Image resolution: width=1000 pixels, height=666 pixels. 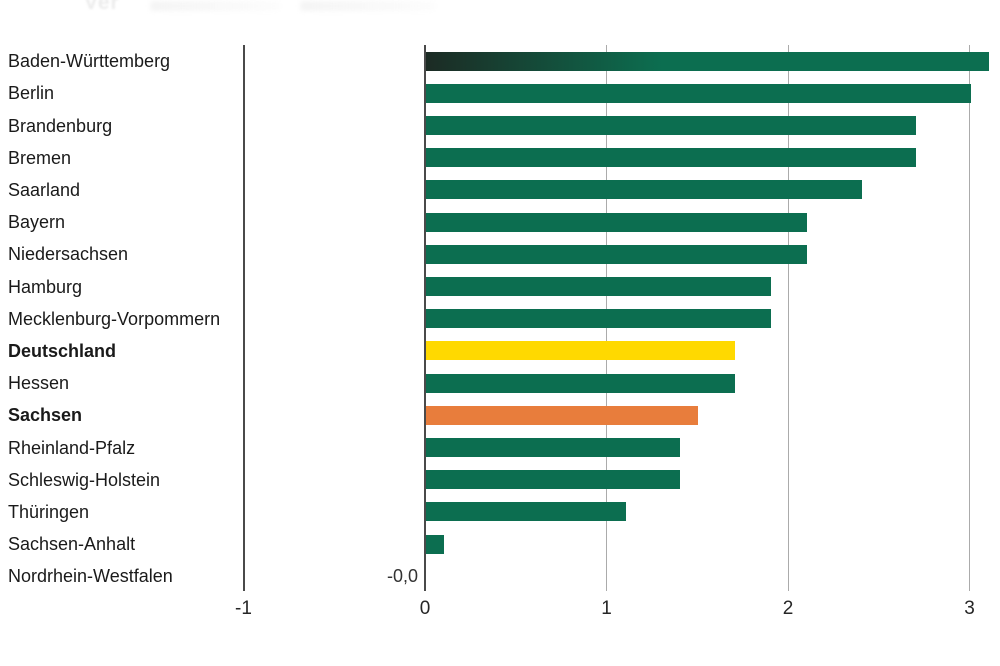 I want to click on x-tick-label-1: 1, so click(x=606, y=608).